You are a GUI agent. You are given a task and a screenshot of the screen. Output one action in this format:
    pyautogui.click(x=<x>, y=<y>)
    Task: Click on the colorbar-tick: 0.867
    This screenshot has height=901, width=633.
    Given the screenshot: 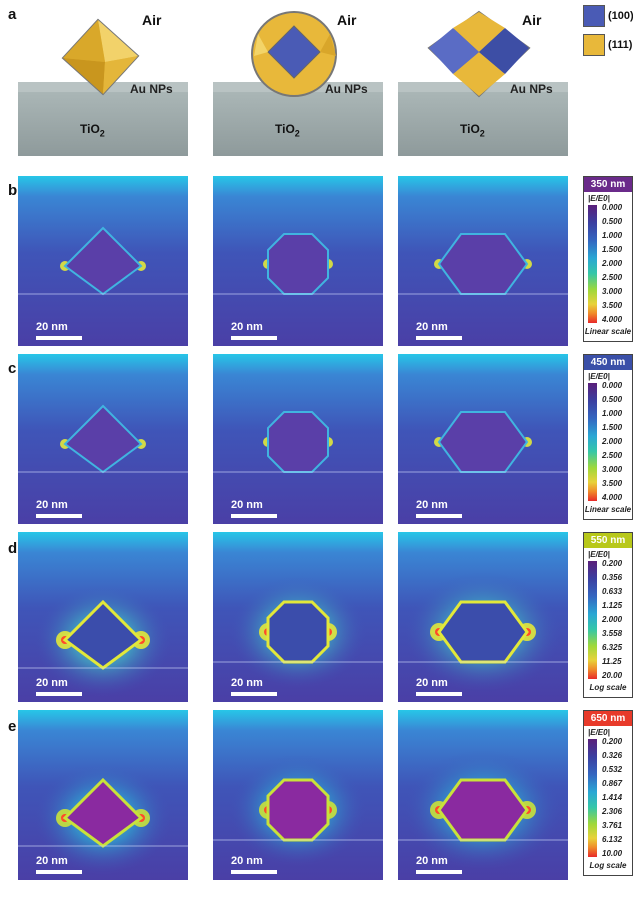 What is the action you would take?
    pyautogui.click(x=612, y=783)
    